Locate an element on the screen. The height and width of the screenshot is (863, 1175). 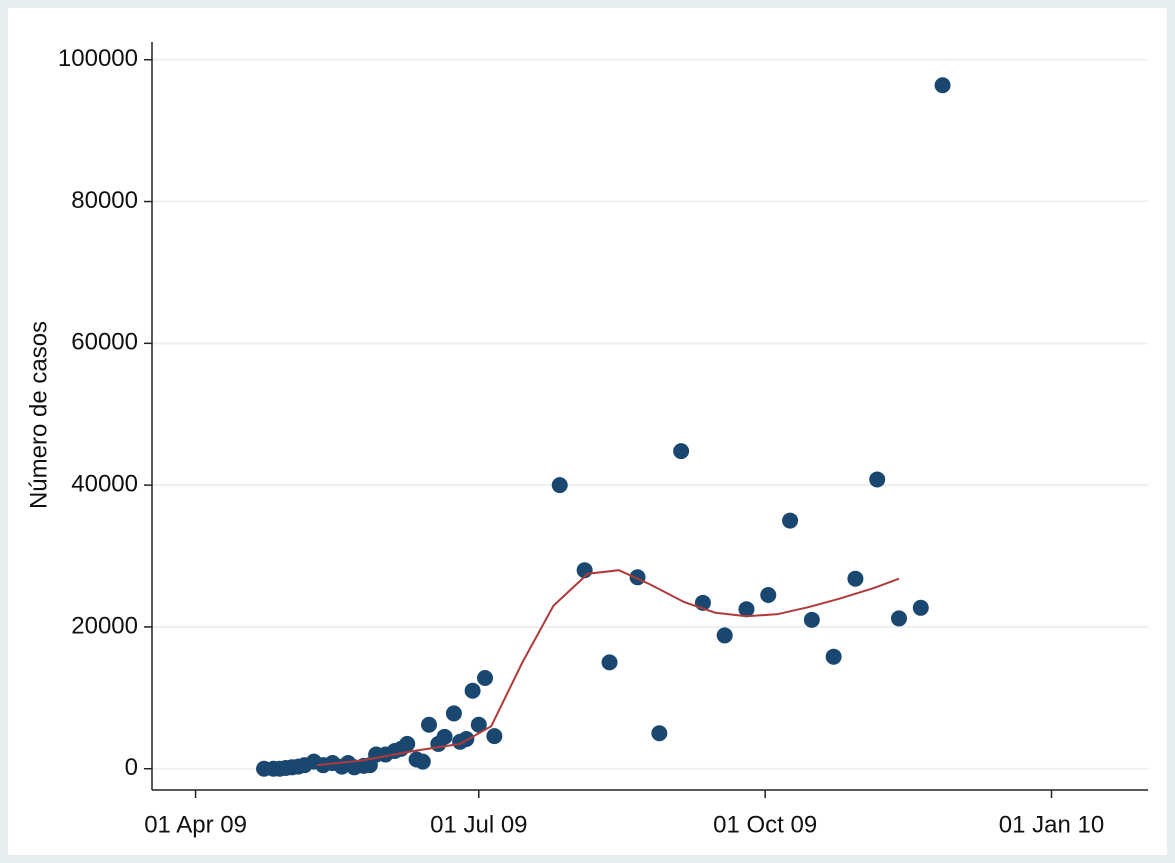
y-tick-label: 100000 is located at coordinates (98, 58).